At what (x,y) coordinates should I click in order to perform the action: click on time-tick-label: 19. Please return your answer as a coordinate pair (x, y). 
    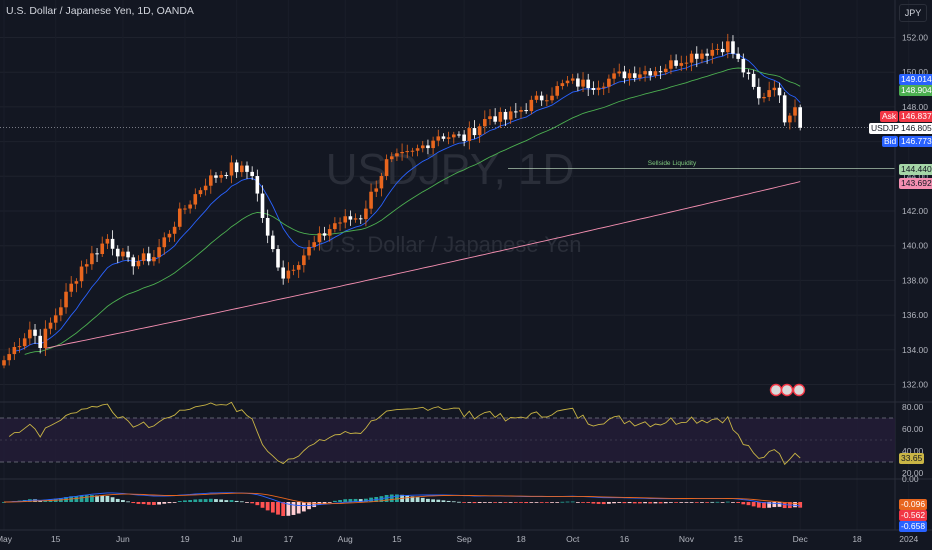
    Looking at the image, I should click on (185, 539).